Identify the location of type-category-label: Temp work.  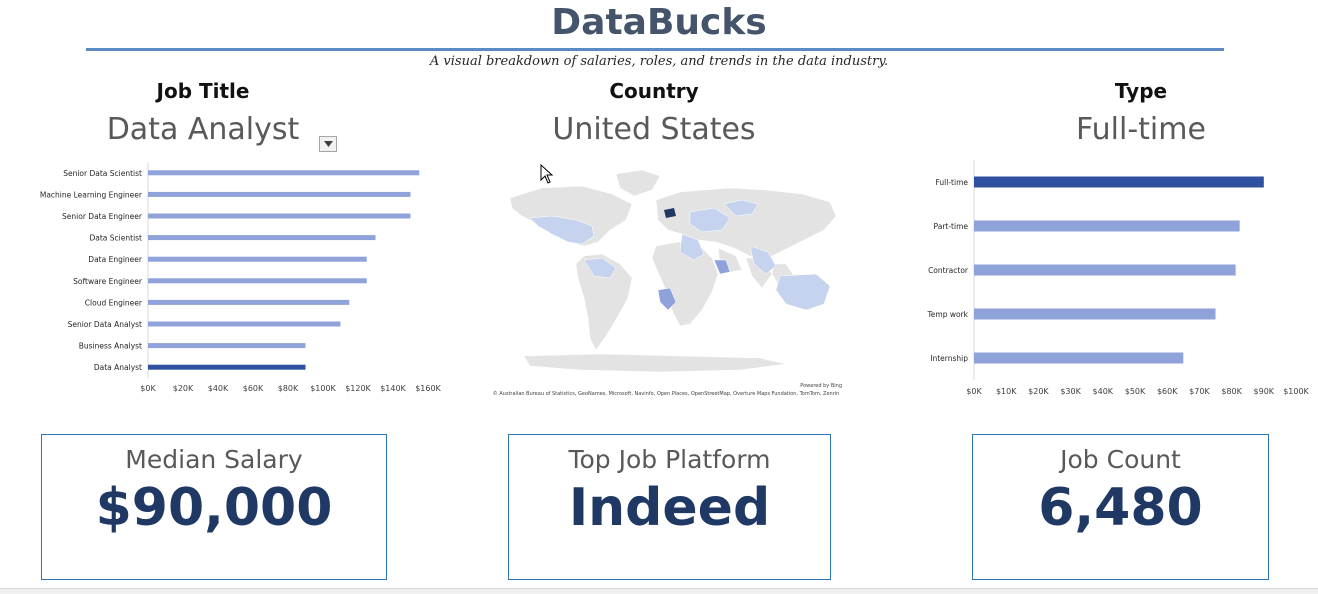
(947, 314).